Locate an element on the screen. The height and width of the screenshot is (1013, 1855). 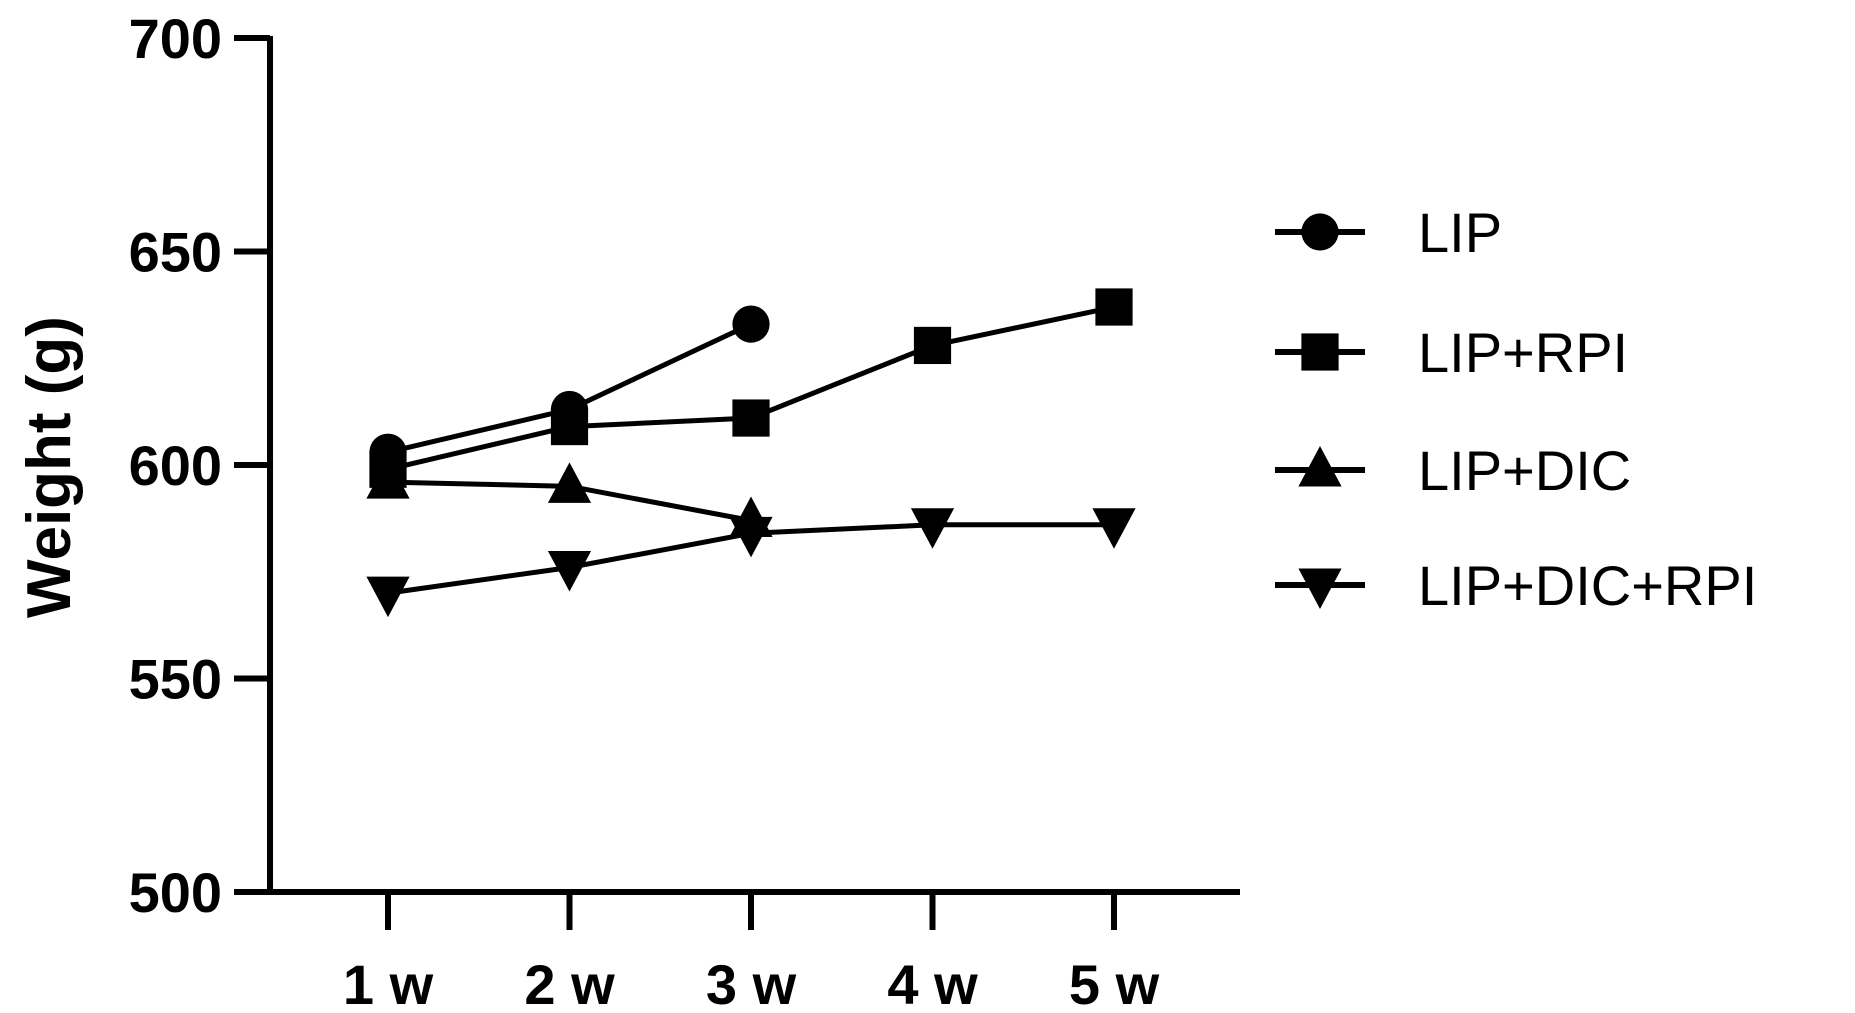
legend-label: LIP+DIC+RPI is located at coordinates (1587, 585).